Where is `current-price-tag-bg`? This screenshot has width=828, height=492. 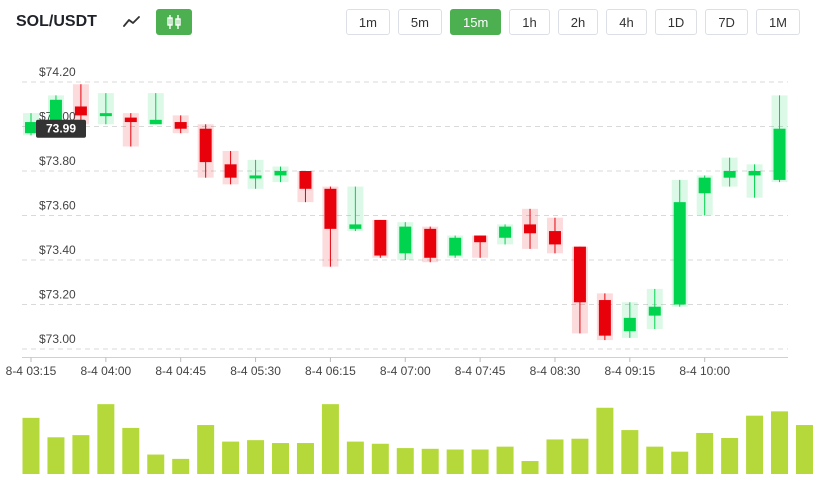 current-price-tag-bg is located at coordinates (61, 128).